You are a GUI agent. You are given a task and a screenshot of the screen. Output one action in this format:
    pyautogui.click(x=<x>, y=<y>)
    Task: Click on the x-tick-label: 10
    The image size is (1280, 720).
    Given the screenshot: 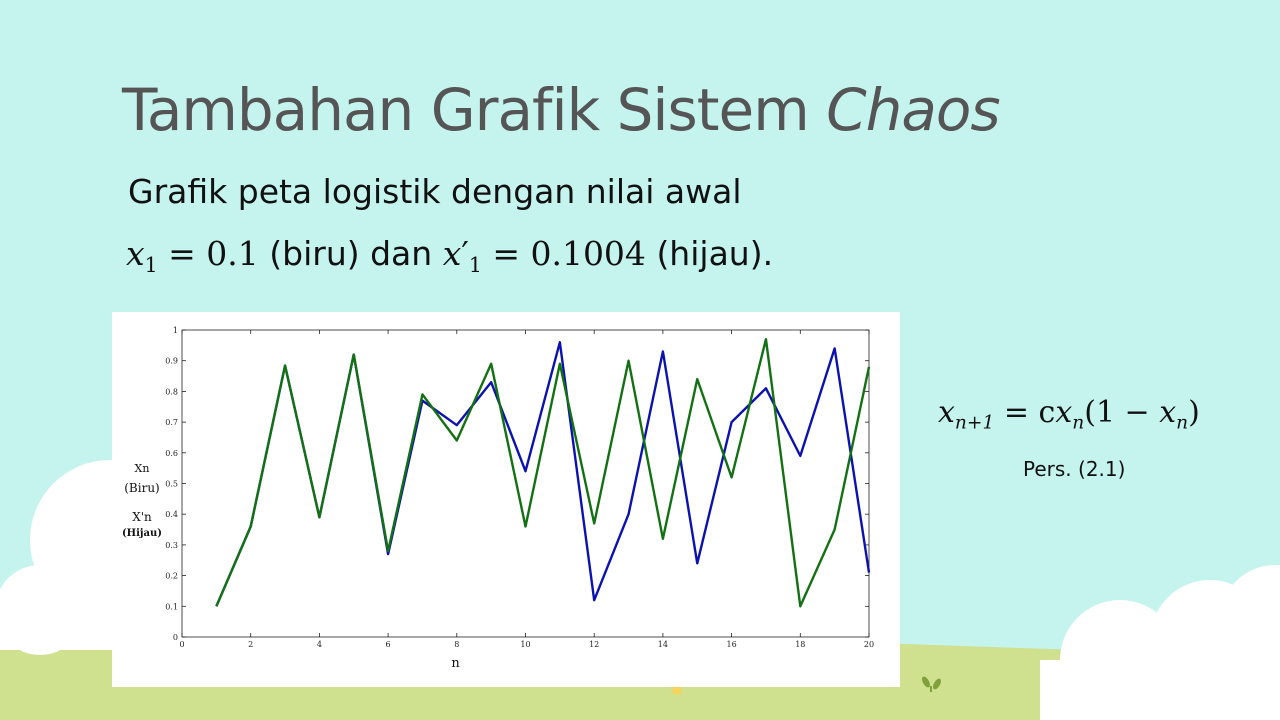 What is the action you would take?
    pyautogui.click(x=525, y=644)
    